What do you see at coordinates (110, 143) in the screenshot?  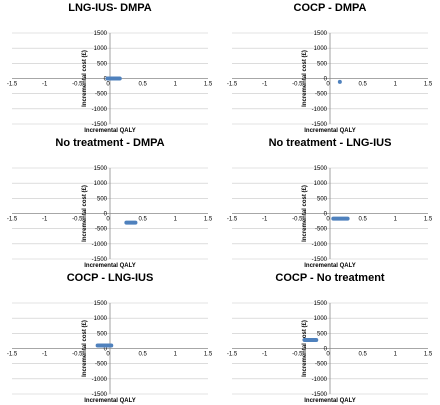 I see `chart-title: No treatment - DMPA` at bounding box center [110, 143].